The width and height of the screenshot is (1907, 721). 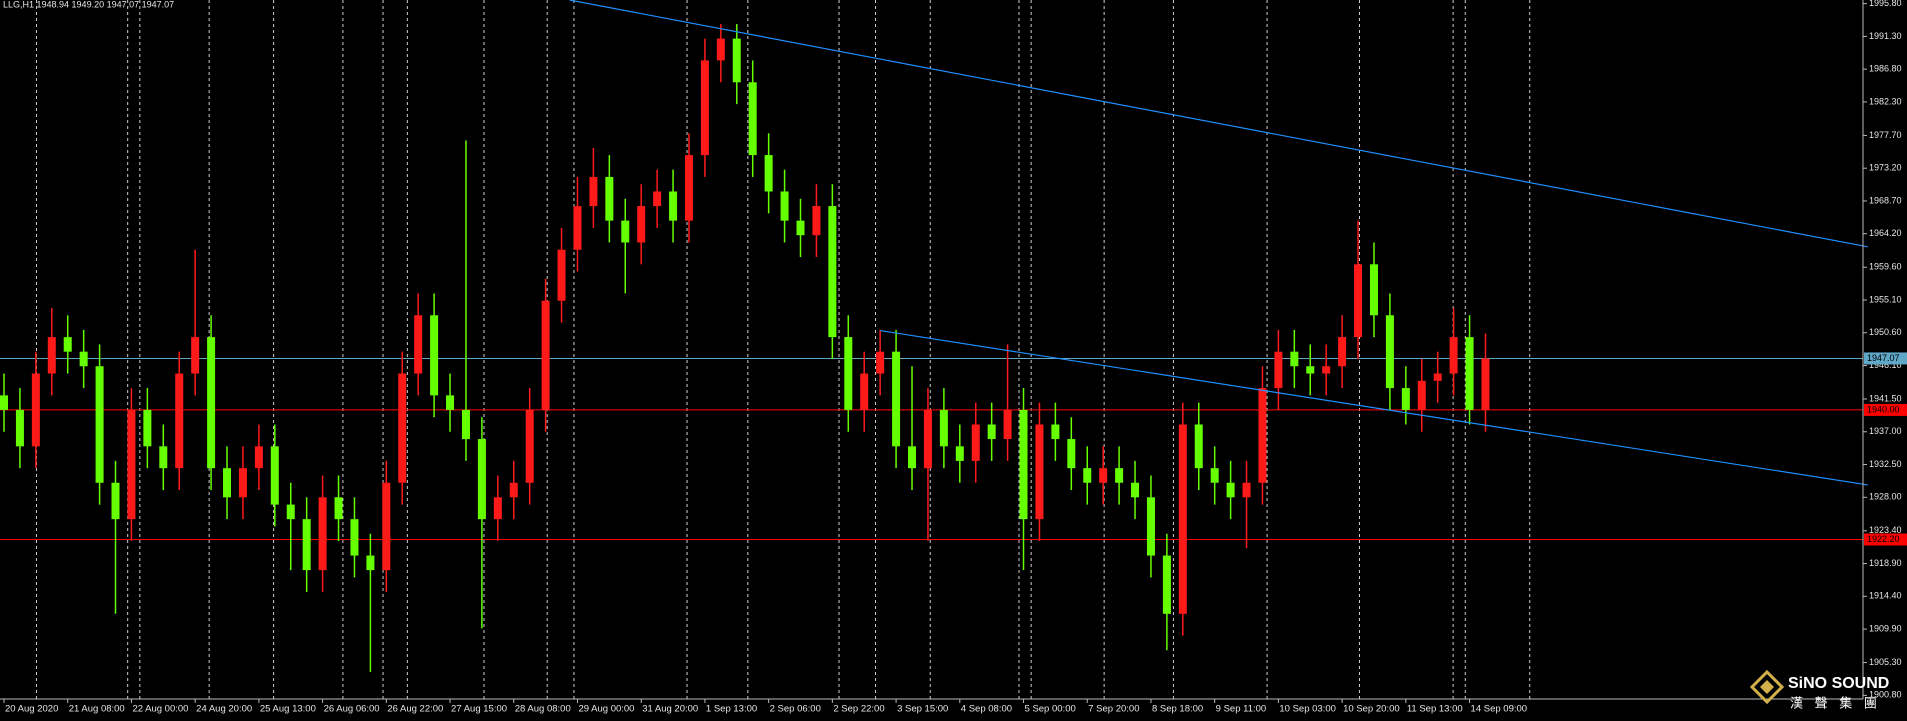 I want to click on y-tick-label: 1995.80, so click(x=1885, y=4).